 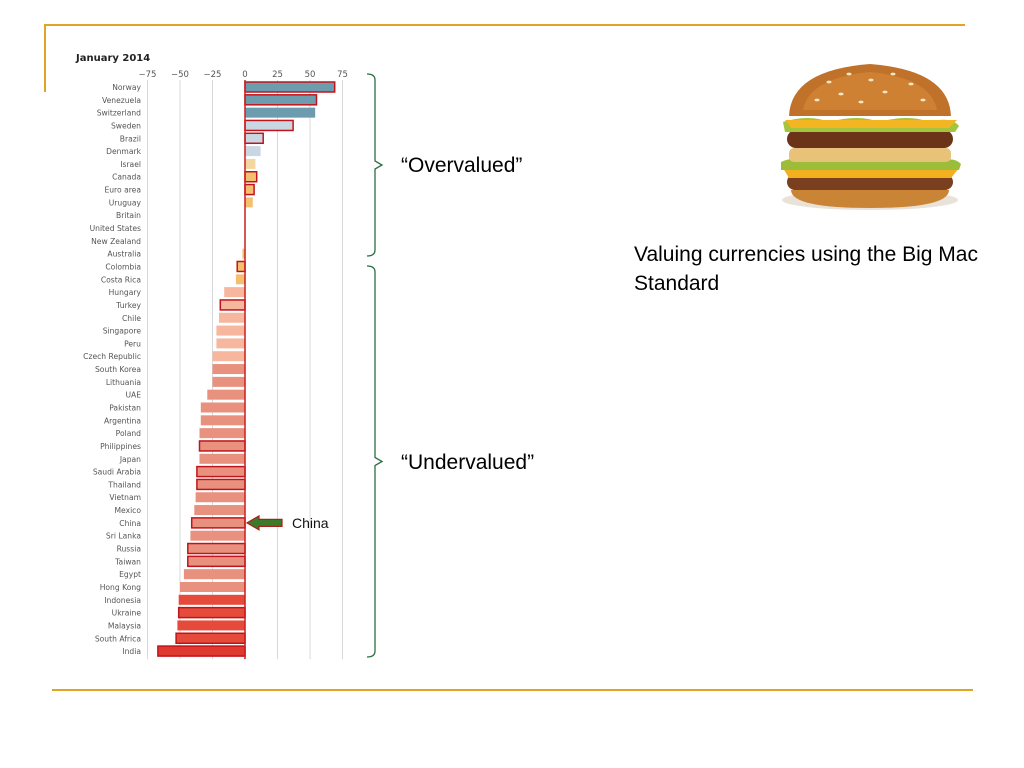 What do you see at coordinates (512, 690) in the screenshot?
I see `bottom-rule` at bounding box center [512, 690].